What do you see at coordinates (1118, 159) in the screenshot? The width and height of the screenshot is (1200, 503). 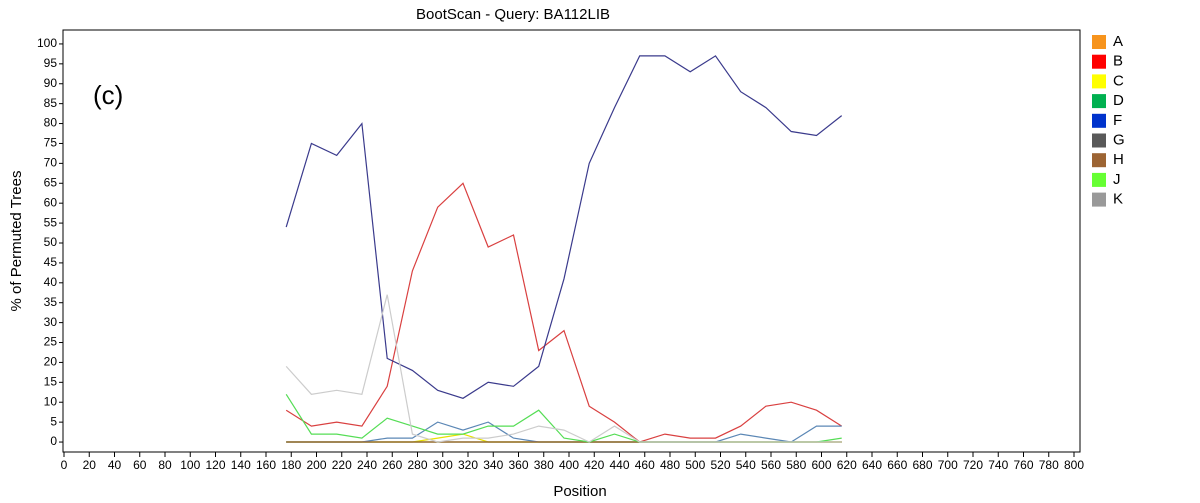 I see `legend-label: H` at bounding box center [1118, 159].